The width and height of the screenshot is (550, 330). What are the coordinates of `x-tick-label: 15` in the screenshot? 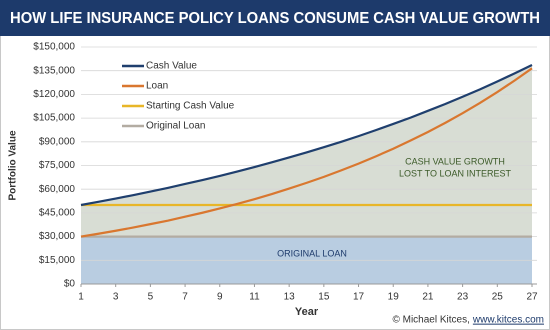 It's located at (324, 297).